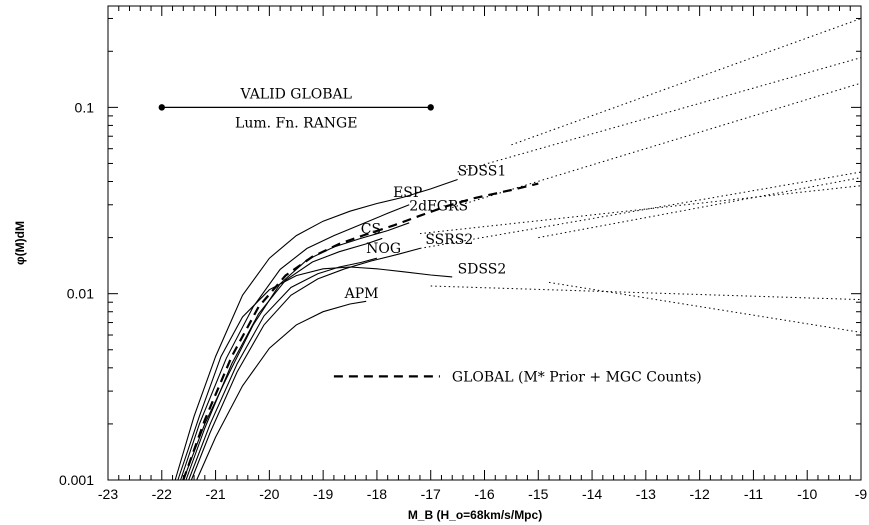 This screenshot has width=869, height=525. What do you see at coordinates (20, 243) in the screenshot?
I see `y-axis-label: φ(M)dM` at bounding box center [20, 243].